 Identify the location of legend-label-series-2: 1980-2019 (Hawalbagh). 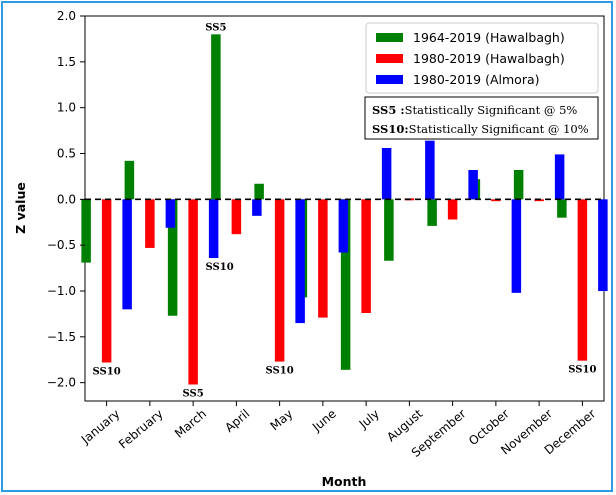
(489, 58).